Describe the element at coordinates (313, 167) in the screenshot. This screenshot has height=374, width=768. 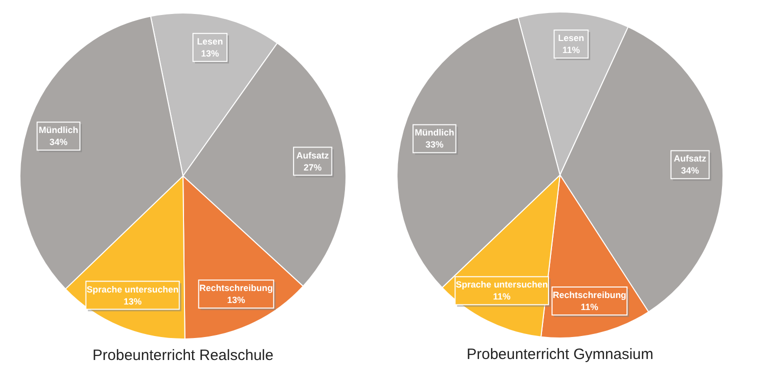
I see `data-label: 27%` at that location.